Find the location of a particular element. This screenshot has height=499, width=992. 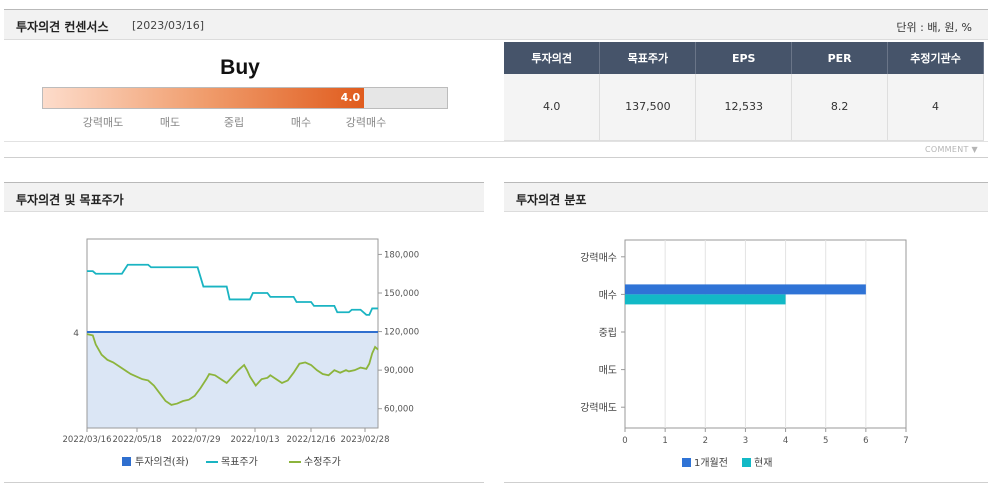

adjusted-price-line is located at coordinates (232, 369).